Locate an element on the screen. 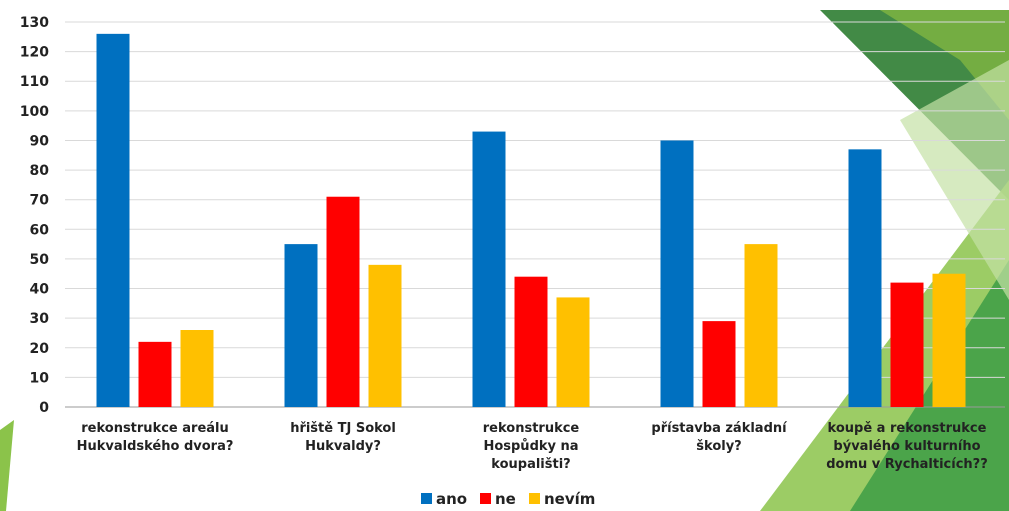 Image resolution: width=1009 pixels, height=511 pixels. x-category-label: rekonstrukce areálu is located at coordinates (155, 428).